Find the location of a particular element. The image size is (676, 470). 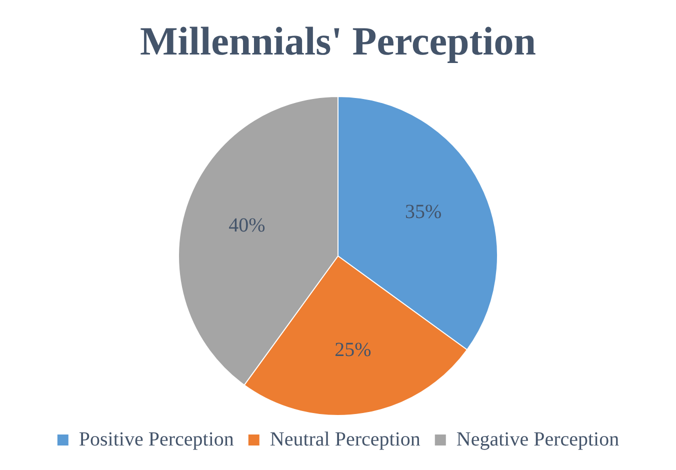

legend-label: Negative Perception is located at coordinates (538, 439).